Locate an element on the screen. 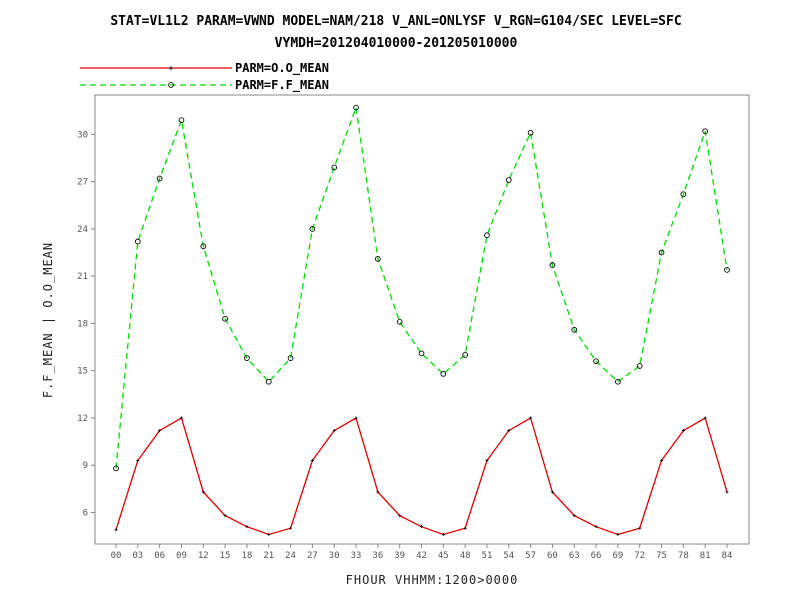 Image resolution: width=792 pixels, height=612 pixels. x-tick-label: 57 is located at coordinates (530, 556).